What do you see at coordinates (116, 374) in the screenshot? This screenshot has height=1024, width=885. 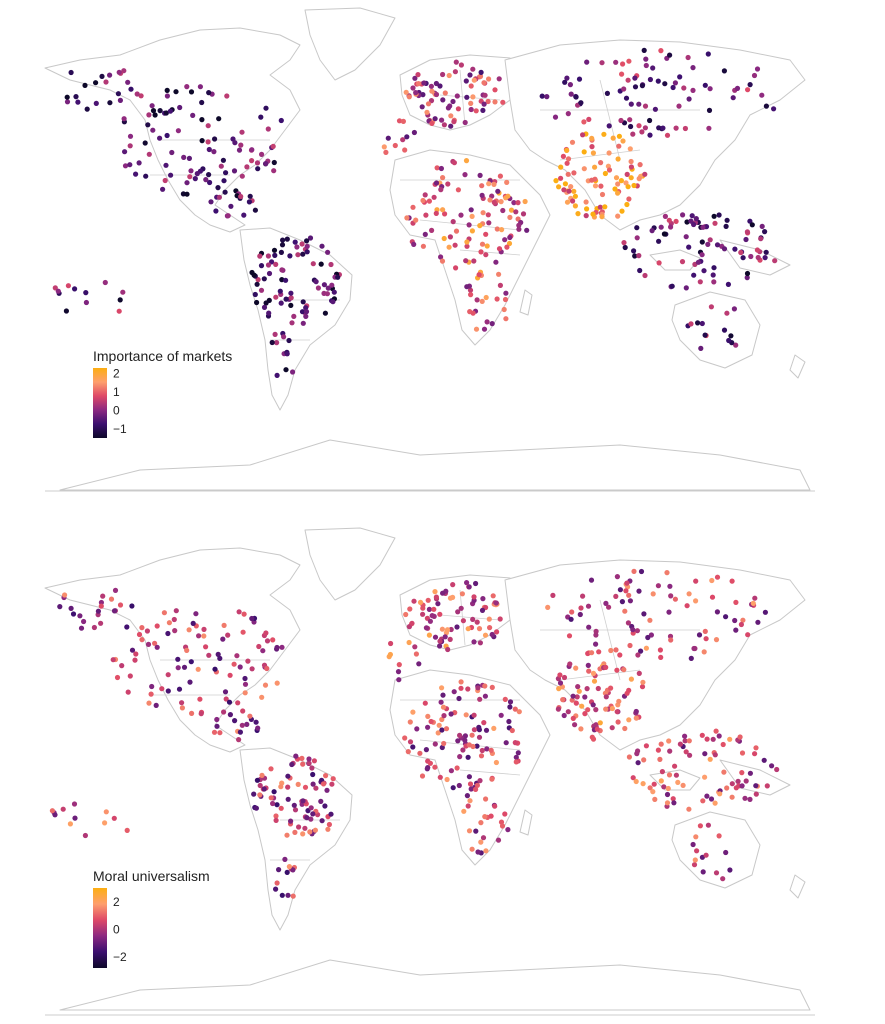 I see `legend-tick-label: 2` at bounding box center [116, 374].